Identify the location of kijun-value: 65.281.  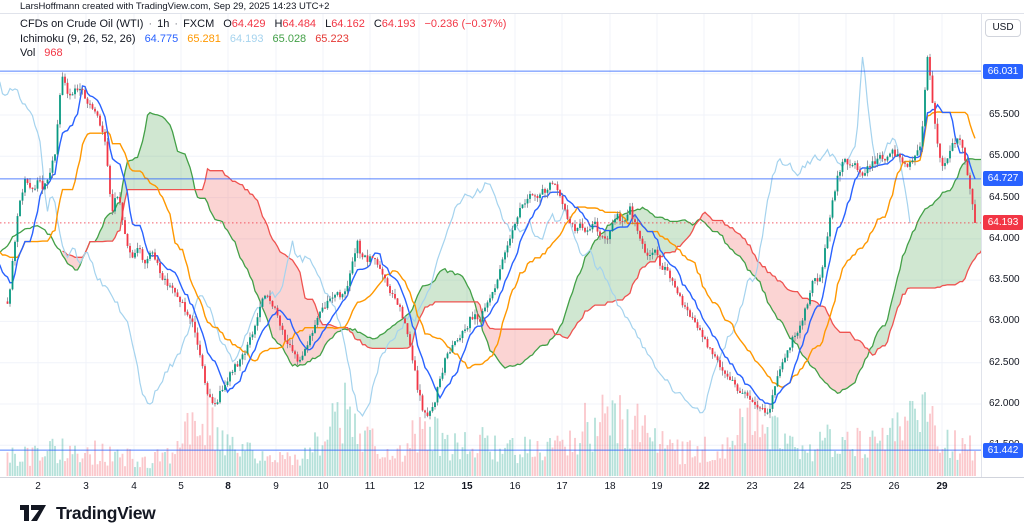
(204, 38).